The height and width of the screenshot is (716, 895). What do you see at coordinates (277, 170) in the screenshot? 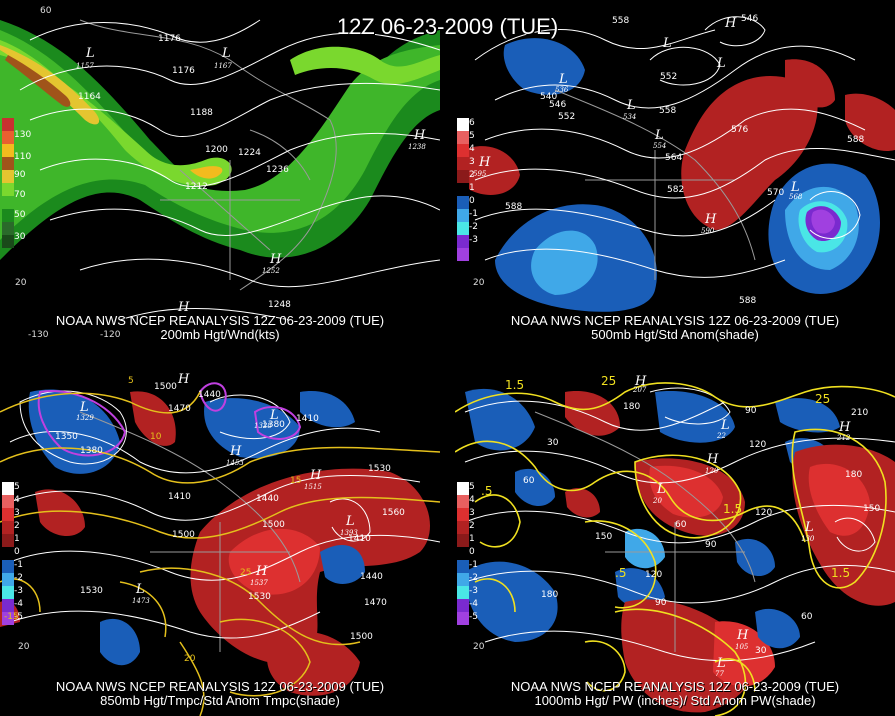
I see `contour-label: 1236` at bounding box center [277, 170].